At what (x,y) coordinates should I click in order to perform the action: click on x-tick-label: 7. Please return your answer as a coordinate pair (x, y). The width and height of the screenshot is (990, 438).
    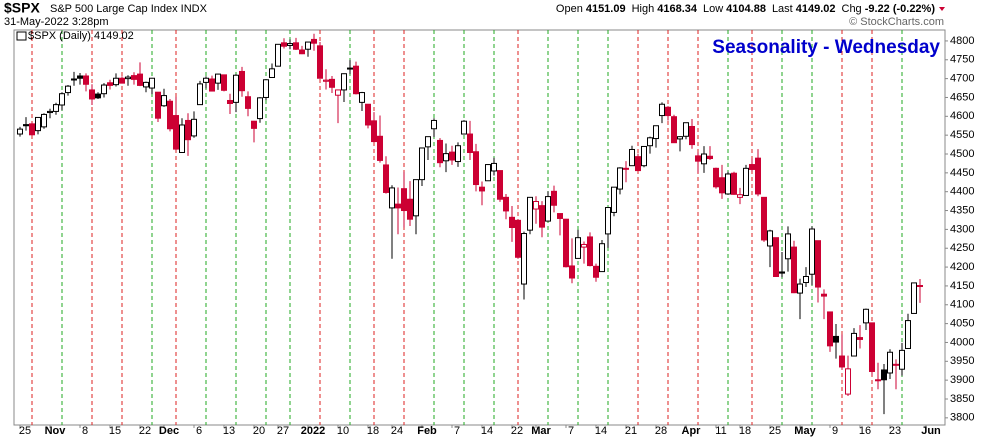
    Looking at the image, I should click on (457, 431).